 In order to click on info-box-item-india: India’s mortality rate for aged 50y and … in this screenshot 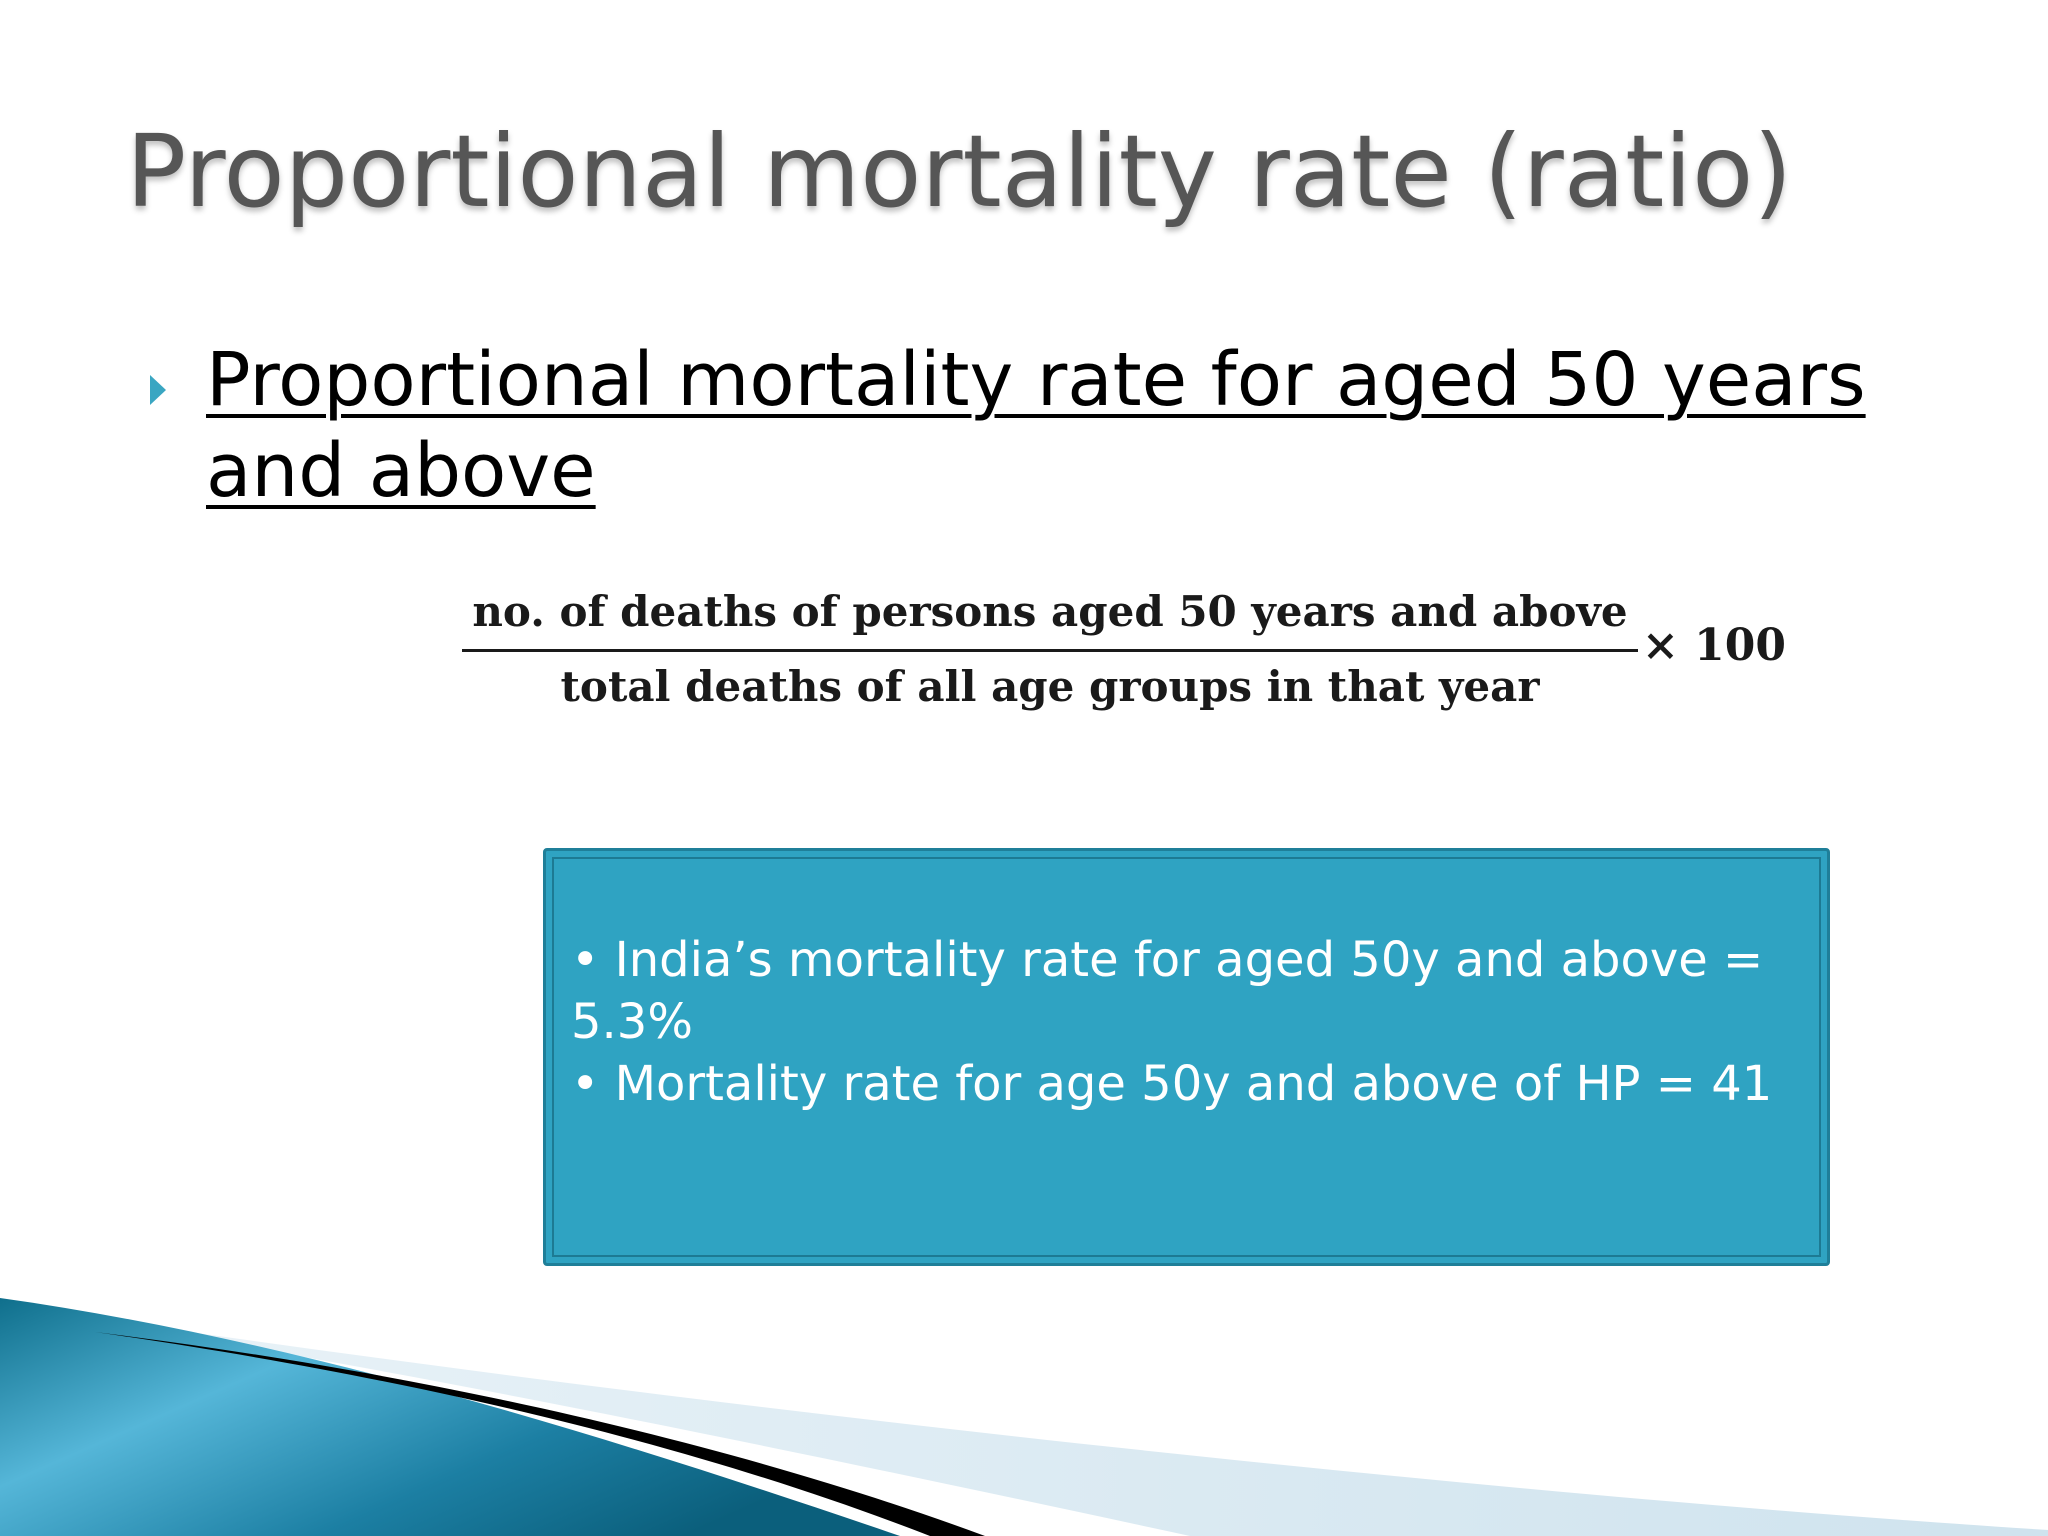, I will do `click(1186, 991)`.